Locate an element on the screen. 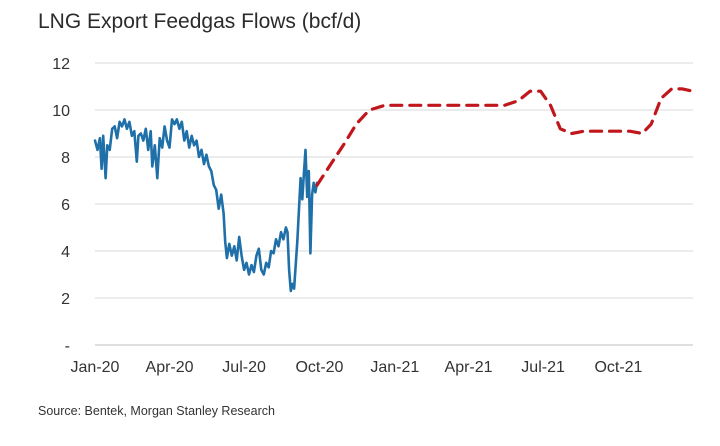 This screenshot has width=720, height=446. x-tick-label: Jul-21 is located at coordinates (543, 367).